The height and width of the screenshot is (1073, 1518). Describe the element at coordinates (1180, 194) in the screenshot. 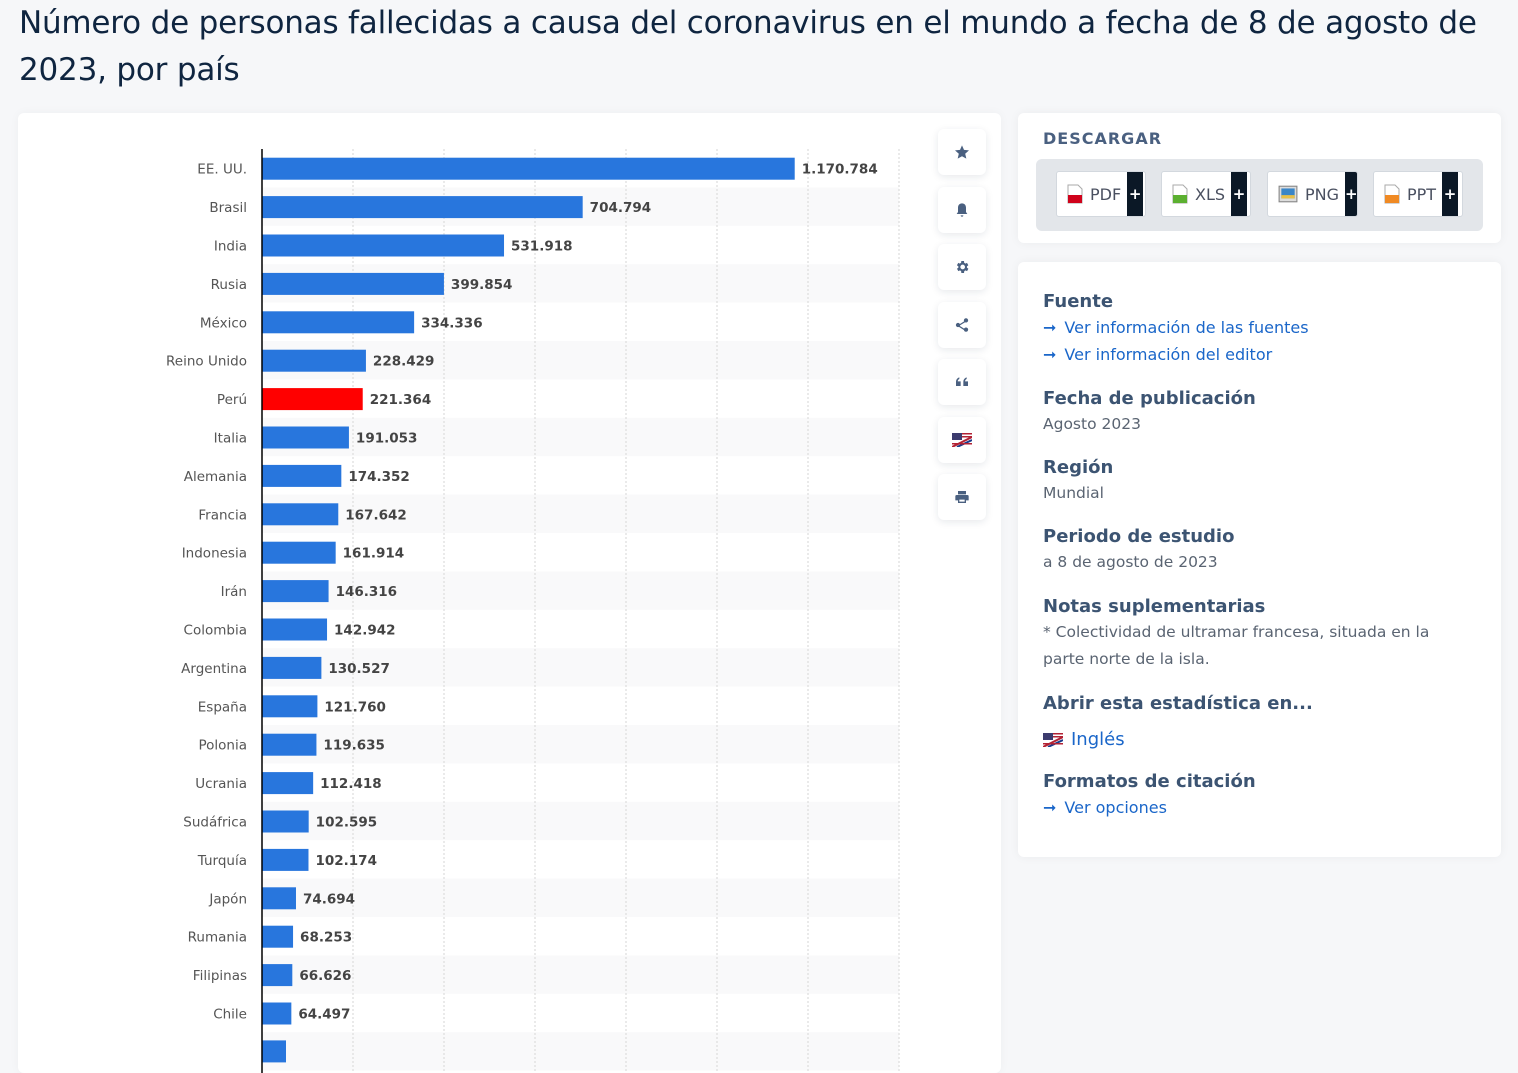

I see `xls-file-icon` at that location.